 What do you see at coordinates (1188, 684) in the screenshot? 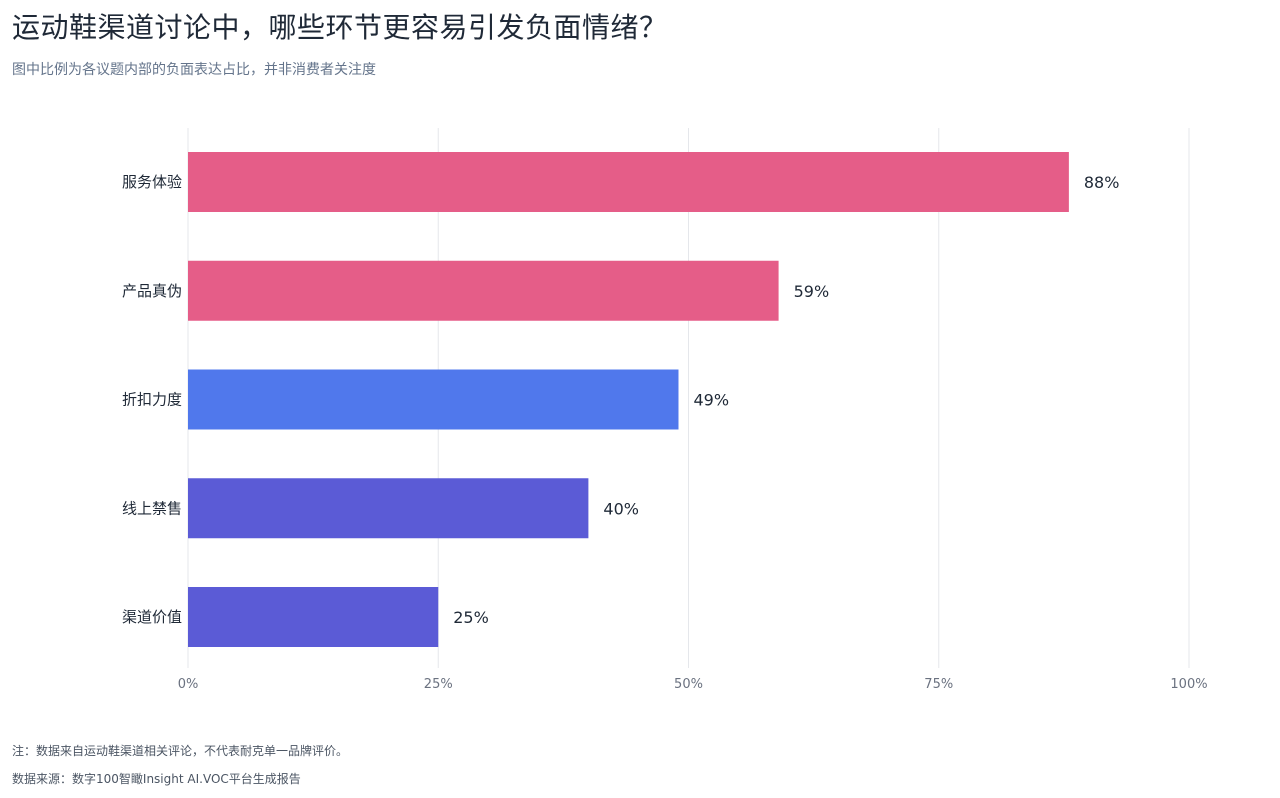
I see `x-tick-label: 100%` at bounding box center [1188, 684].